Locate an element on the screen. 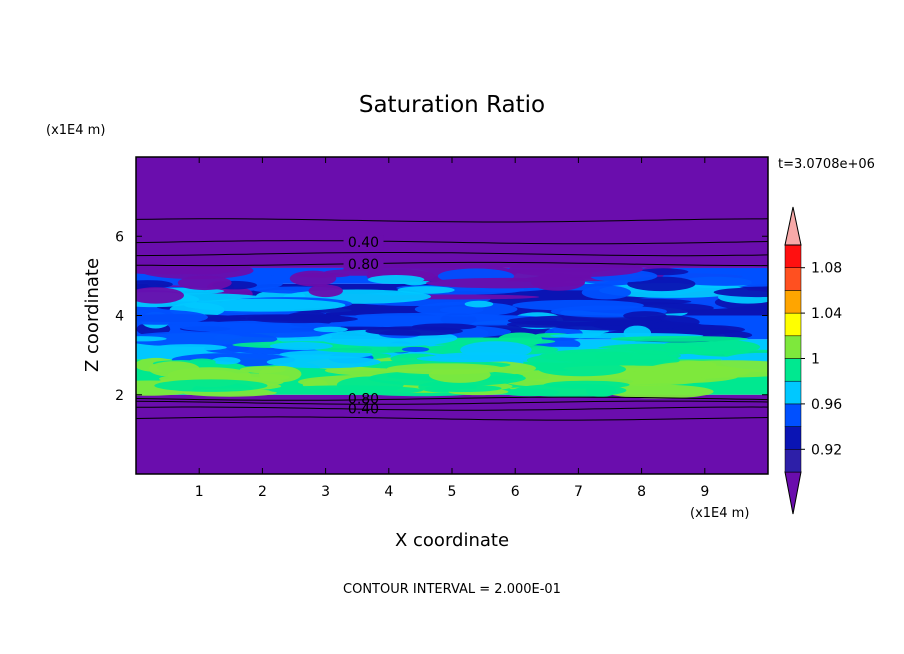  y-tick-label: 2 is located at coordinates (119, 396).